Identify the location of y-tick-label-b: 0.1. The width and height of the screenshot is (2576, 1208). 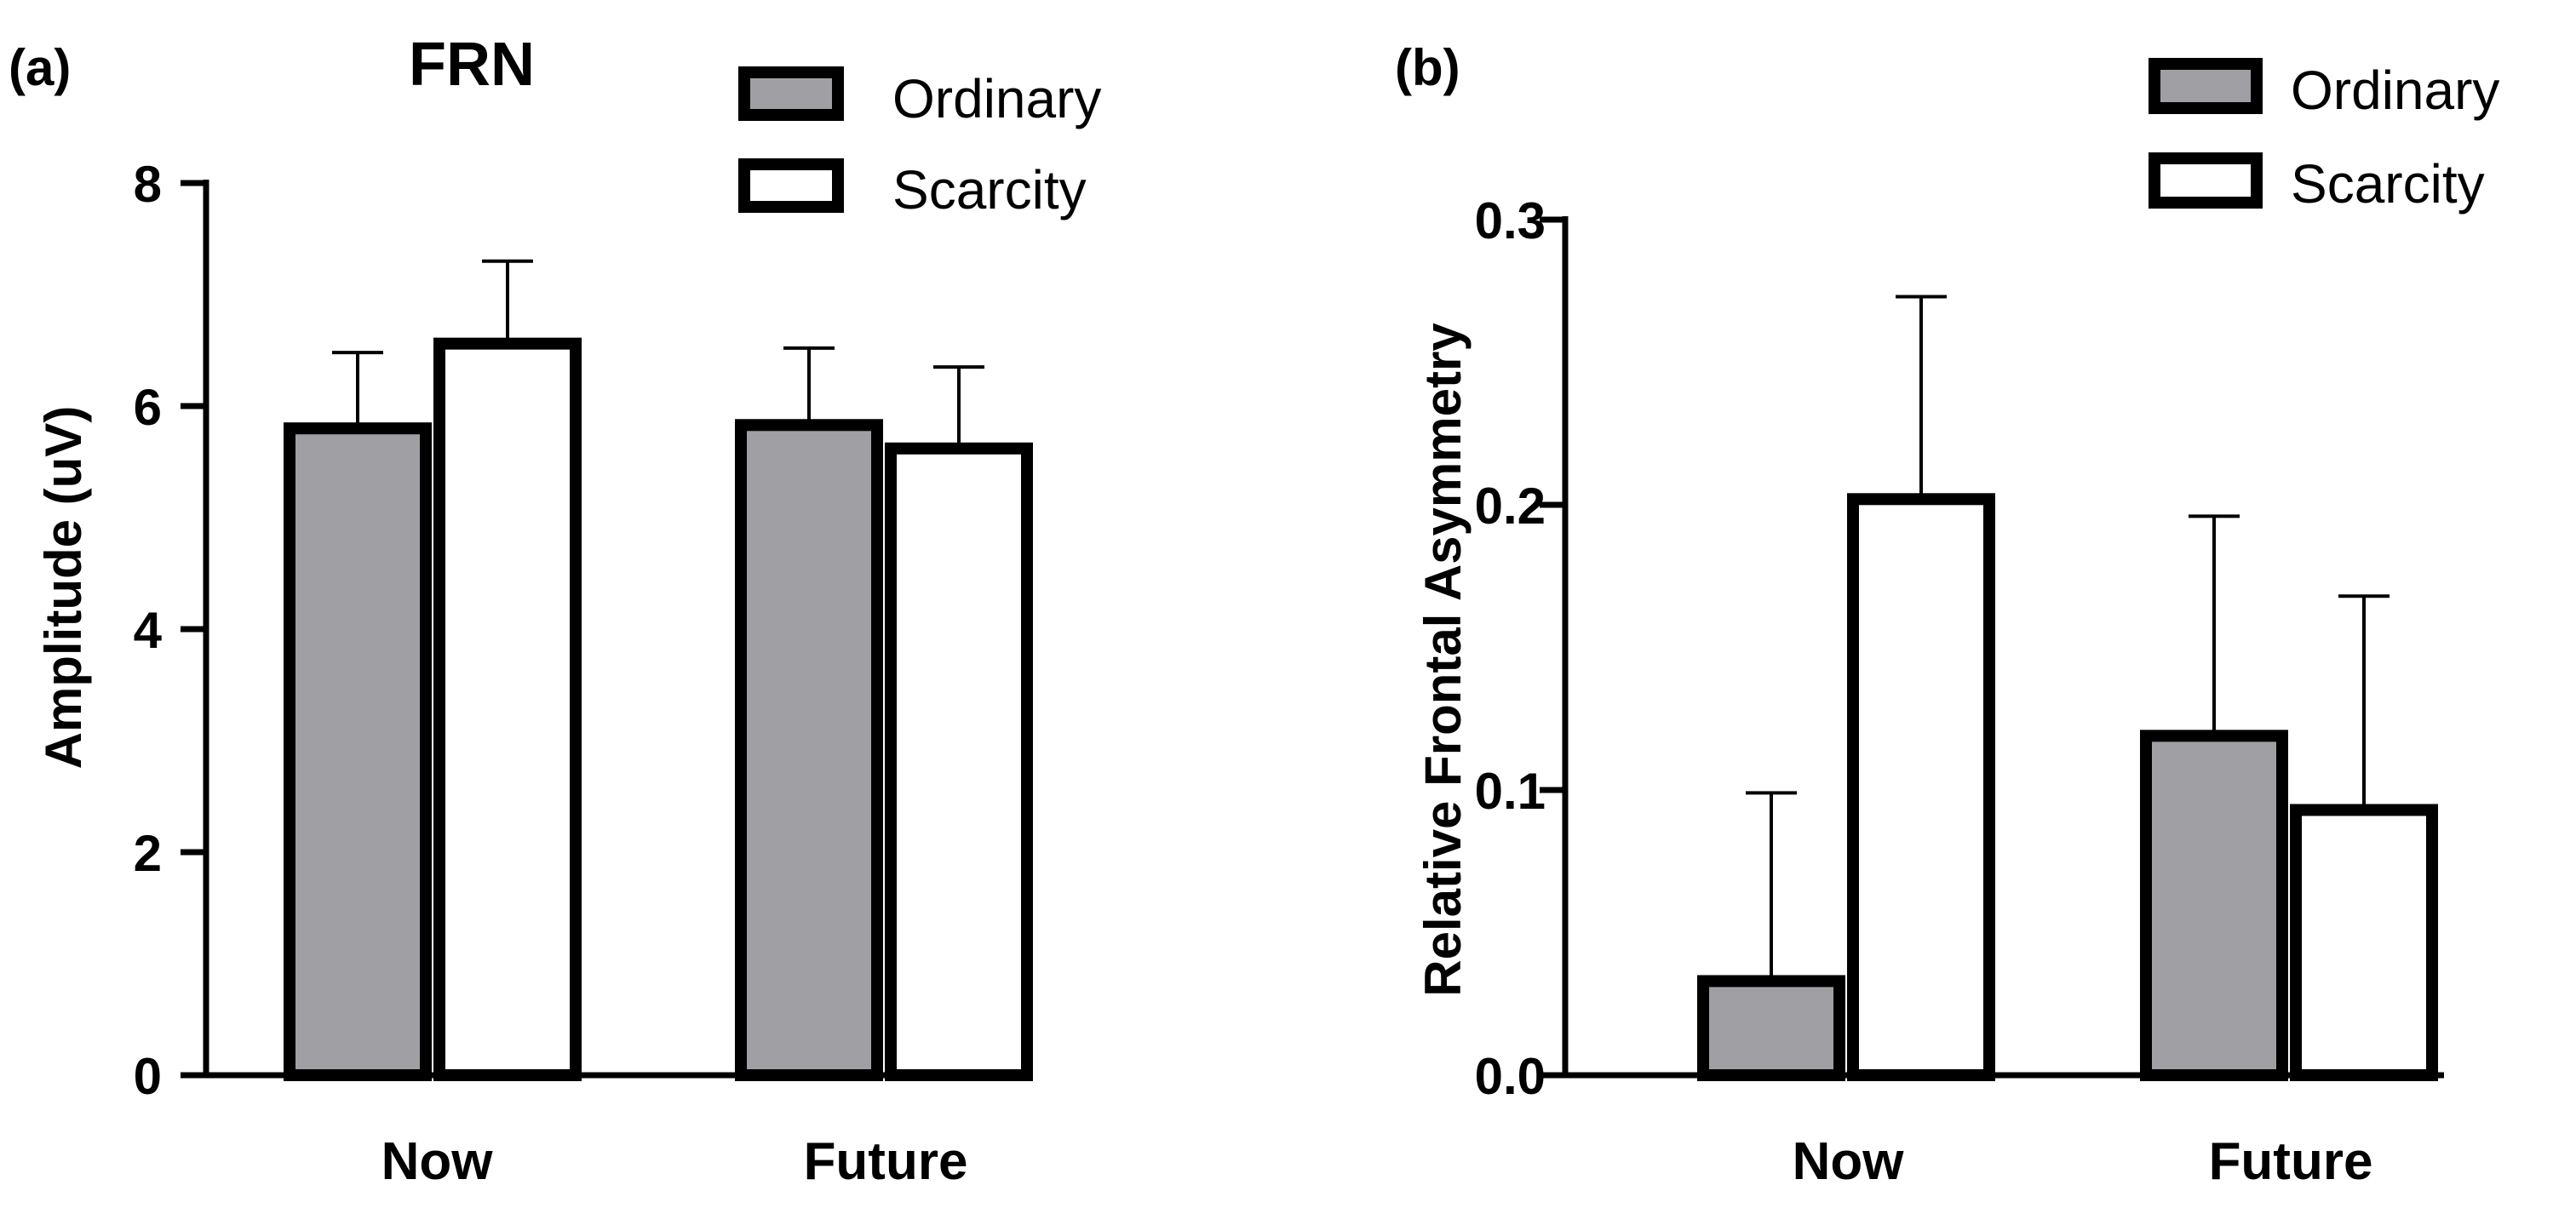
(1510, 791).